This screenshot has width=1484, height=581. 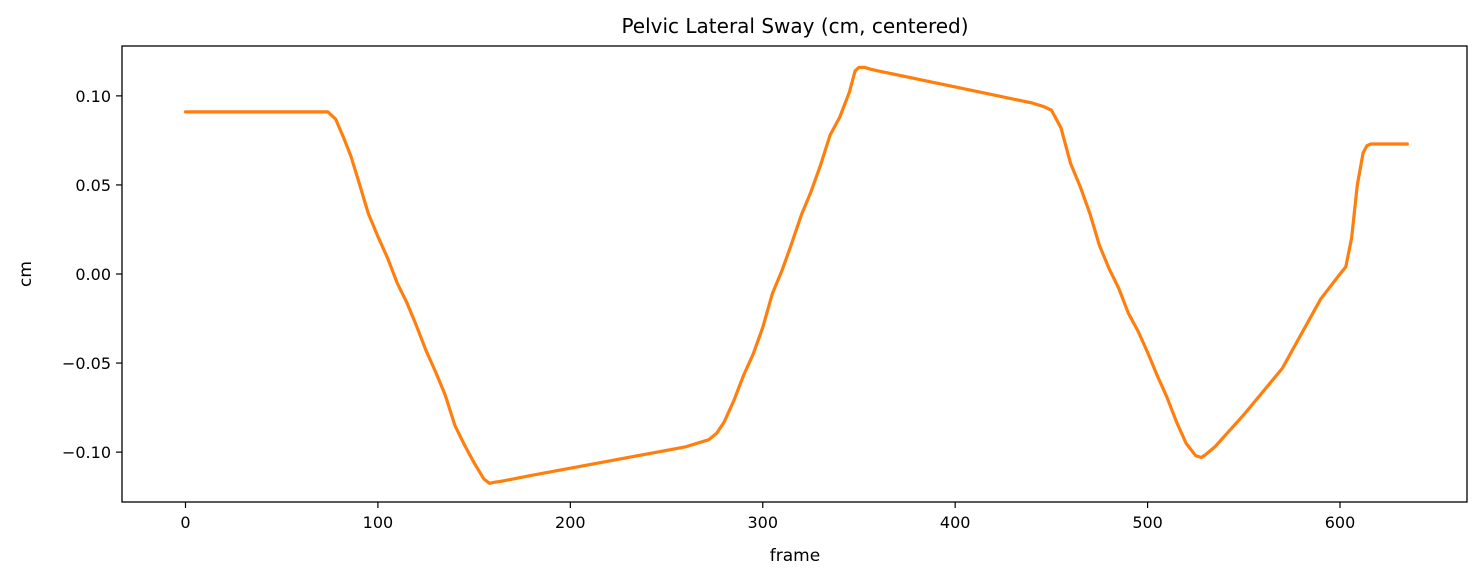 What do you see at coordinates (86, 363) in the screenshot?
I see `y-tick-label: −0.05` at bounding box center [86, 363].